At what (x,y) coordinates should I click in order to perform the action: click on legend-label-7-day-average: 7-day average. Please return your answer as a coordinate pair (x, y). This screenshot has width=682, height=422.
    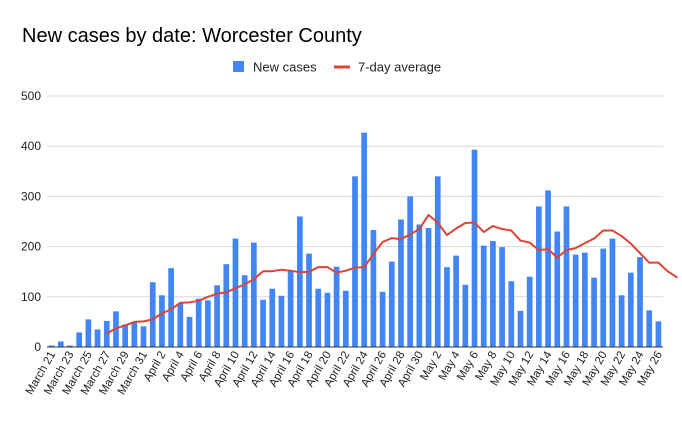
    Looking at the image, I should click on (399, 67).